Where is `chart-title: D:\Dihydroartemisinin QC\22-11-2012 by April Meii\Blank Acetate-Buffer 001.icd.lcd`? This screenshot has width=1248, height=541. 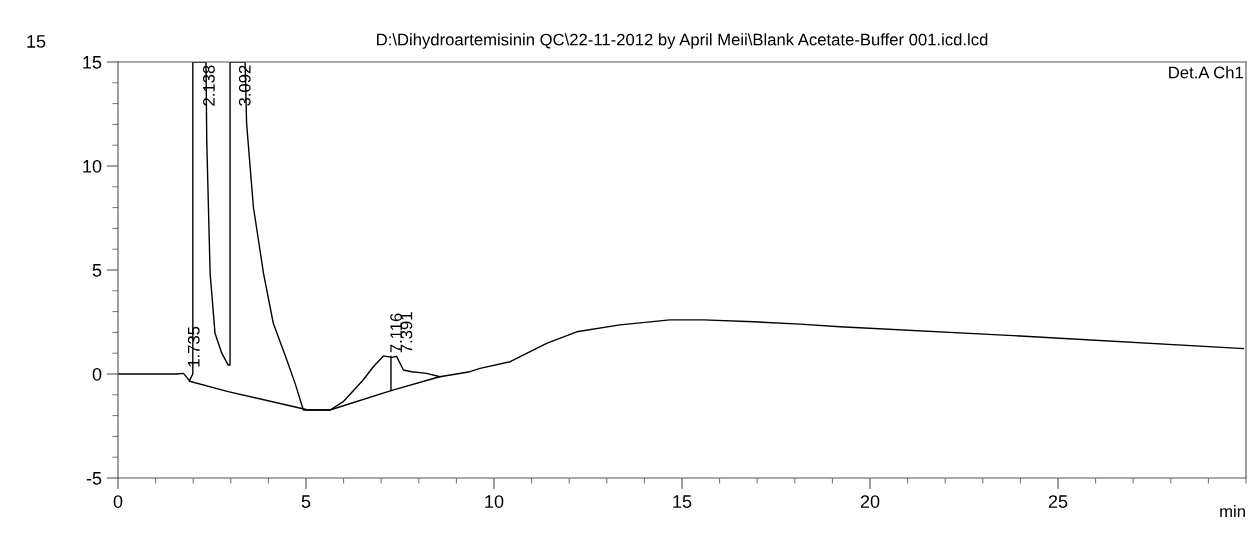 chart-title: D:\Dihydroartemisinin QC\22-11-2012 by April Meii\Blank Acetate-Buffer 001.icd.lcd is located at coordinates (682, 41).